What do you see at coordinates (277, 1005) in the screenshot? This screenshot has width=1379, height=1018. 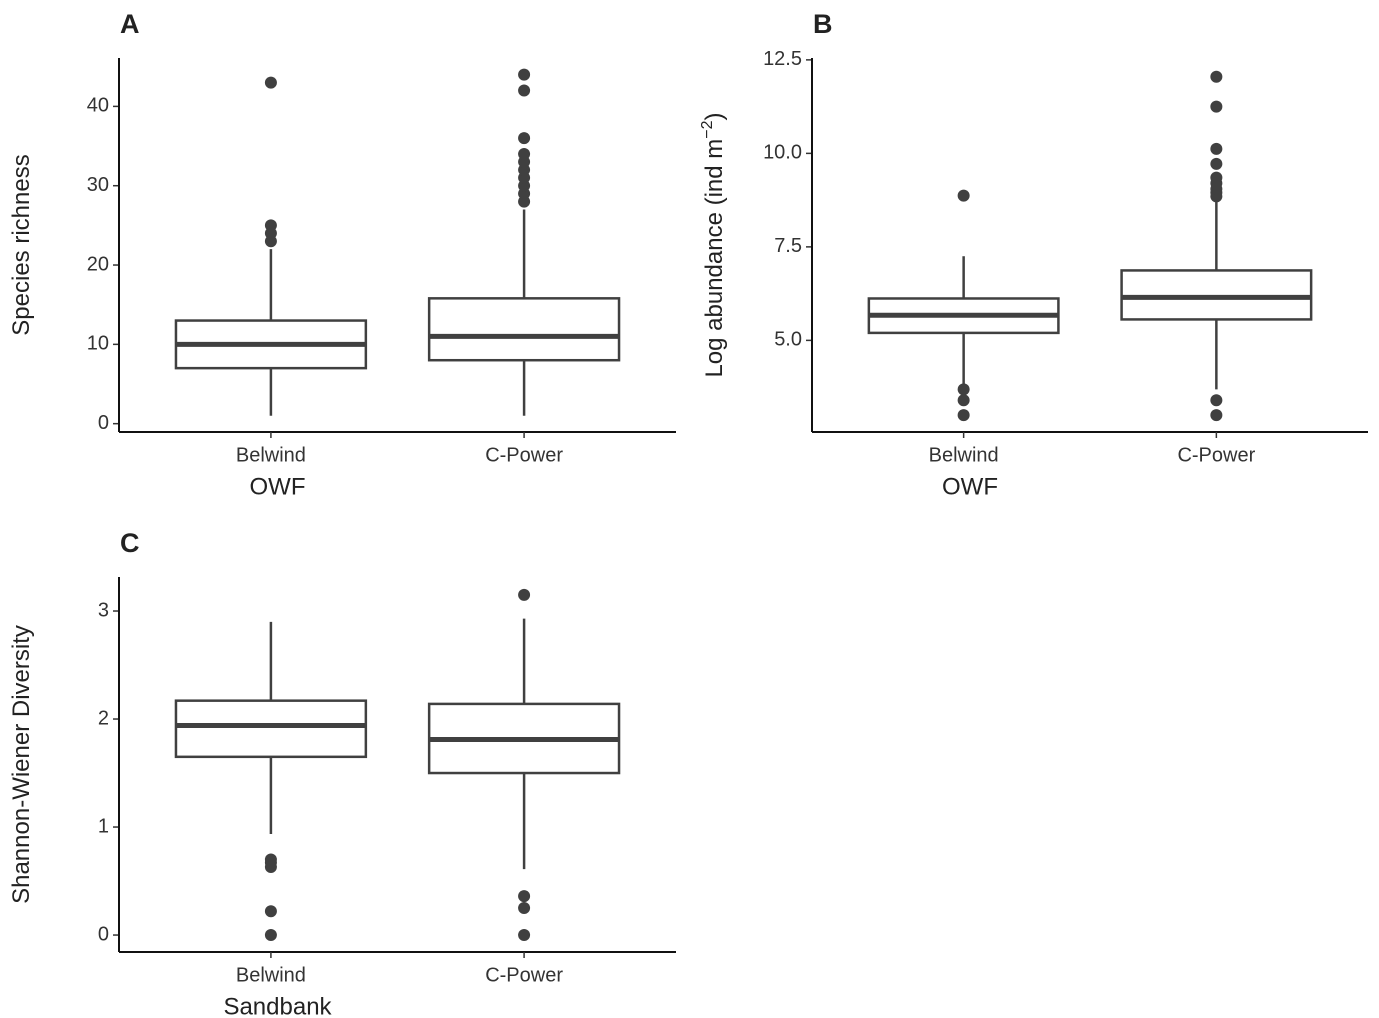 I see `x-axis-title: Sandbank` at bounding box center [277, 1005].